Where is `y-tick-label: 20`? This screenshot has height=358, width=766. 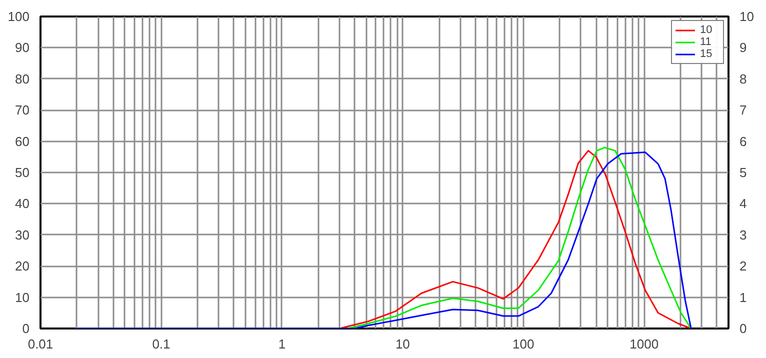
y-tick-label: 20 is located at coordinates (22, 266).